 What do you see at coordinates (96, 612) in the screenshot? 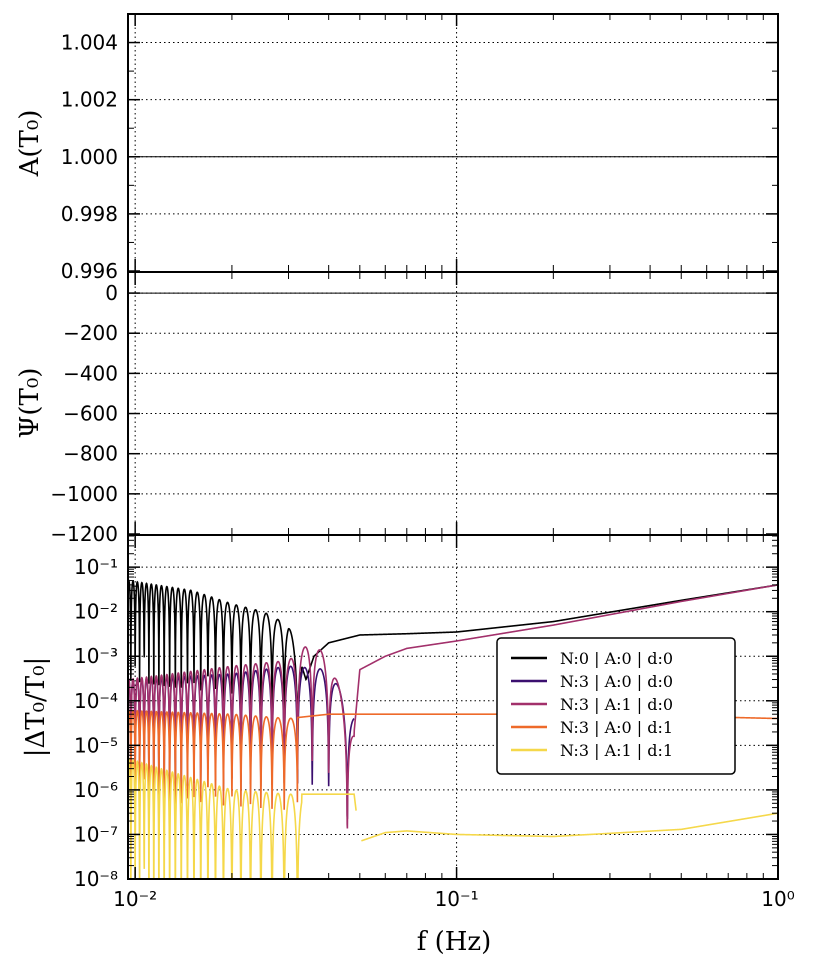
I see `error-ytick-label: 10⁻²` at bounding box center [96, 612].